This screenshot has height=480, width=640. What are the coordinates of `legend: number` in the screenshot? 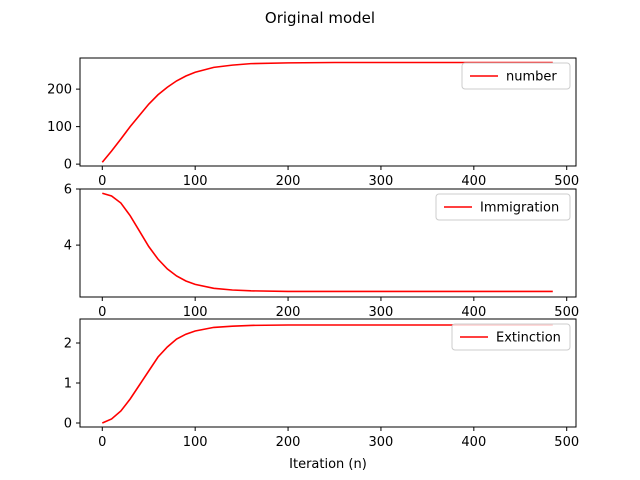 It's located at (516, 76).